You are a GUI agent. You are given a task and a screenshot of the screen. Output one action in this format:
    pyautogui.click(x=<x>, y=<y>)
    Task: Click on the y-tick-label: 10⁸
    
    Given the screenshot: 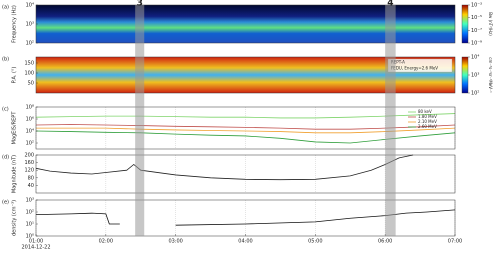 What is the action you would take?
    pyautogui.click(x=30, y=108)
    